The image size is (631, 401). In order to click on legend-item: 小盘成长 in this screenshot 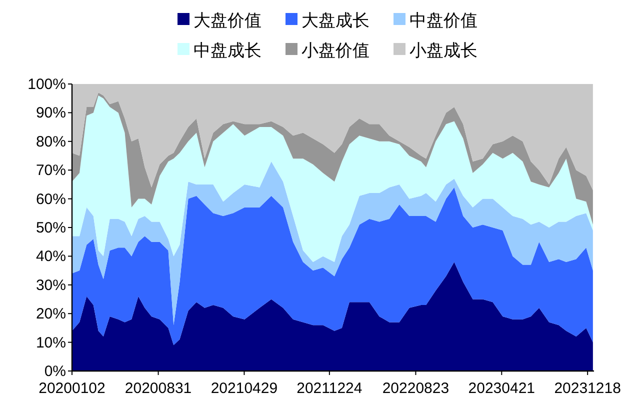, I will do `click(436, 50)`.